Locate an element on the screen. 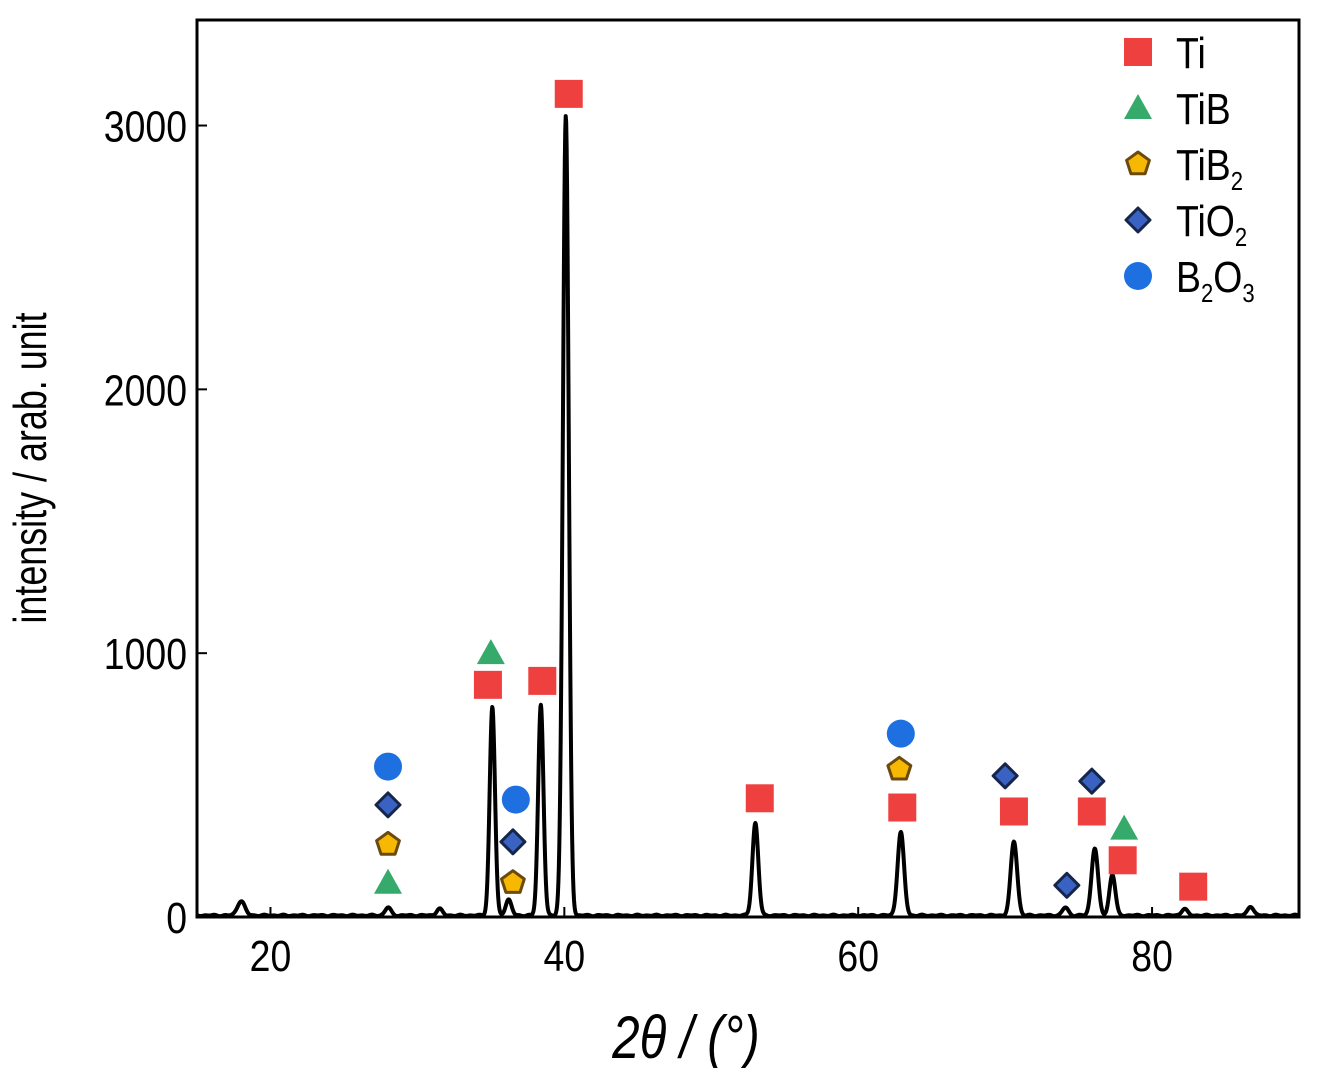 The height and width of the screenshot is (1068, 1338). legend-item-tib2: TiB2 is located at coordinates (1184, 168).